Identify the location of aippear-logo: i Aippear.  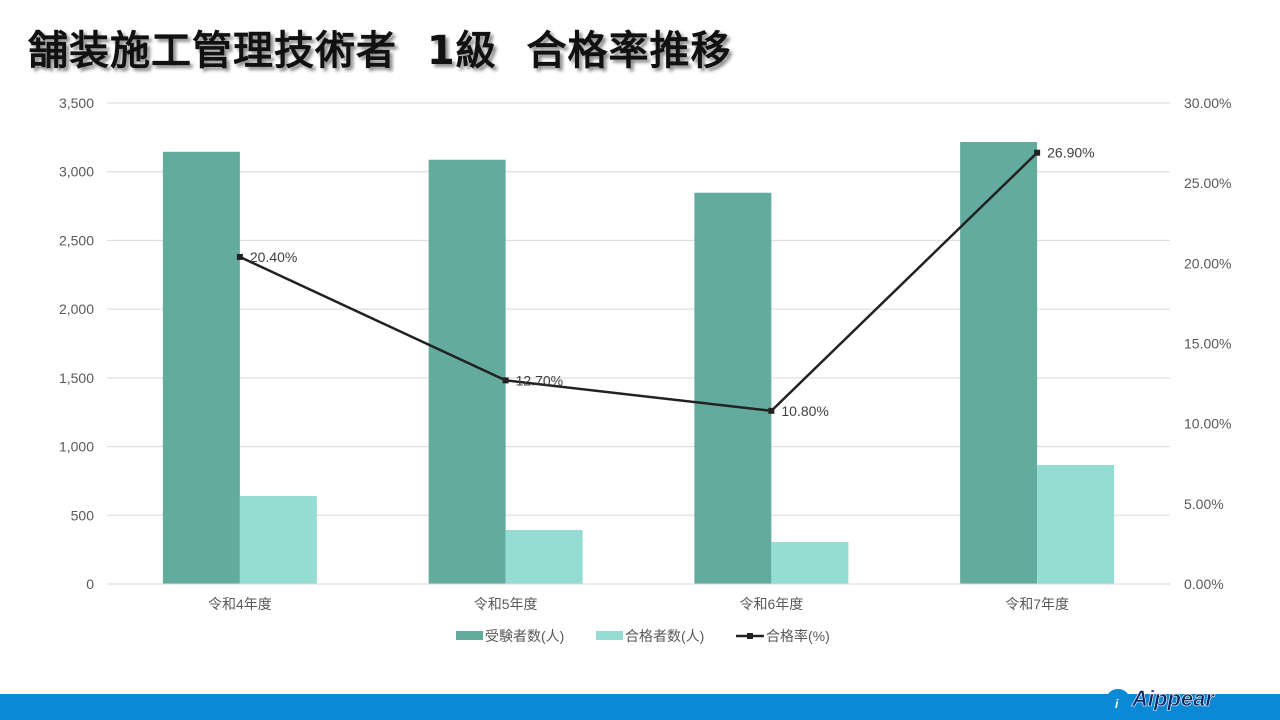
(1160, 698).